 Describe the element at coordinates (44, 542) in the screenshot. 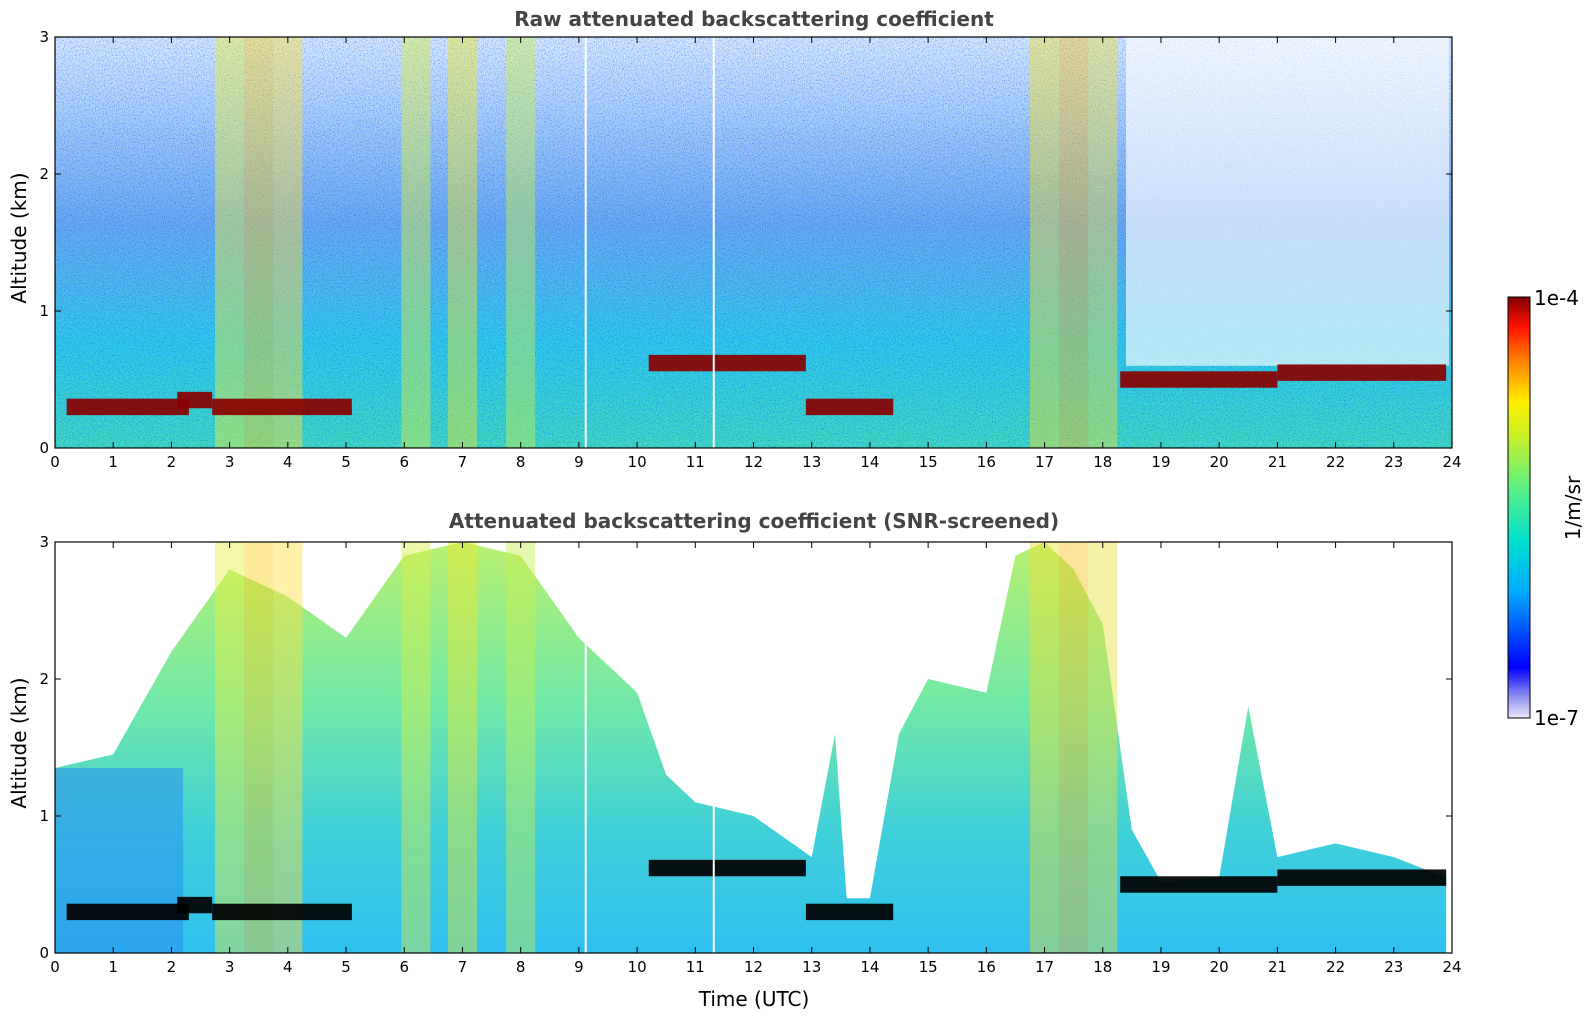

I see `y-tick-label: 3` at that location.